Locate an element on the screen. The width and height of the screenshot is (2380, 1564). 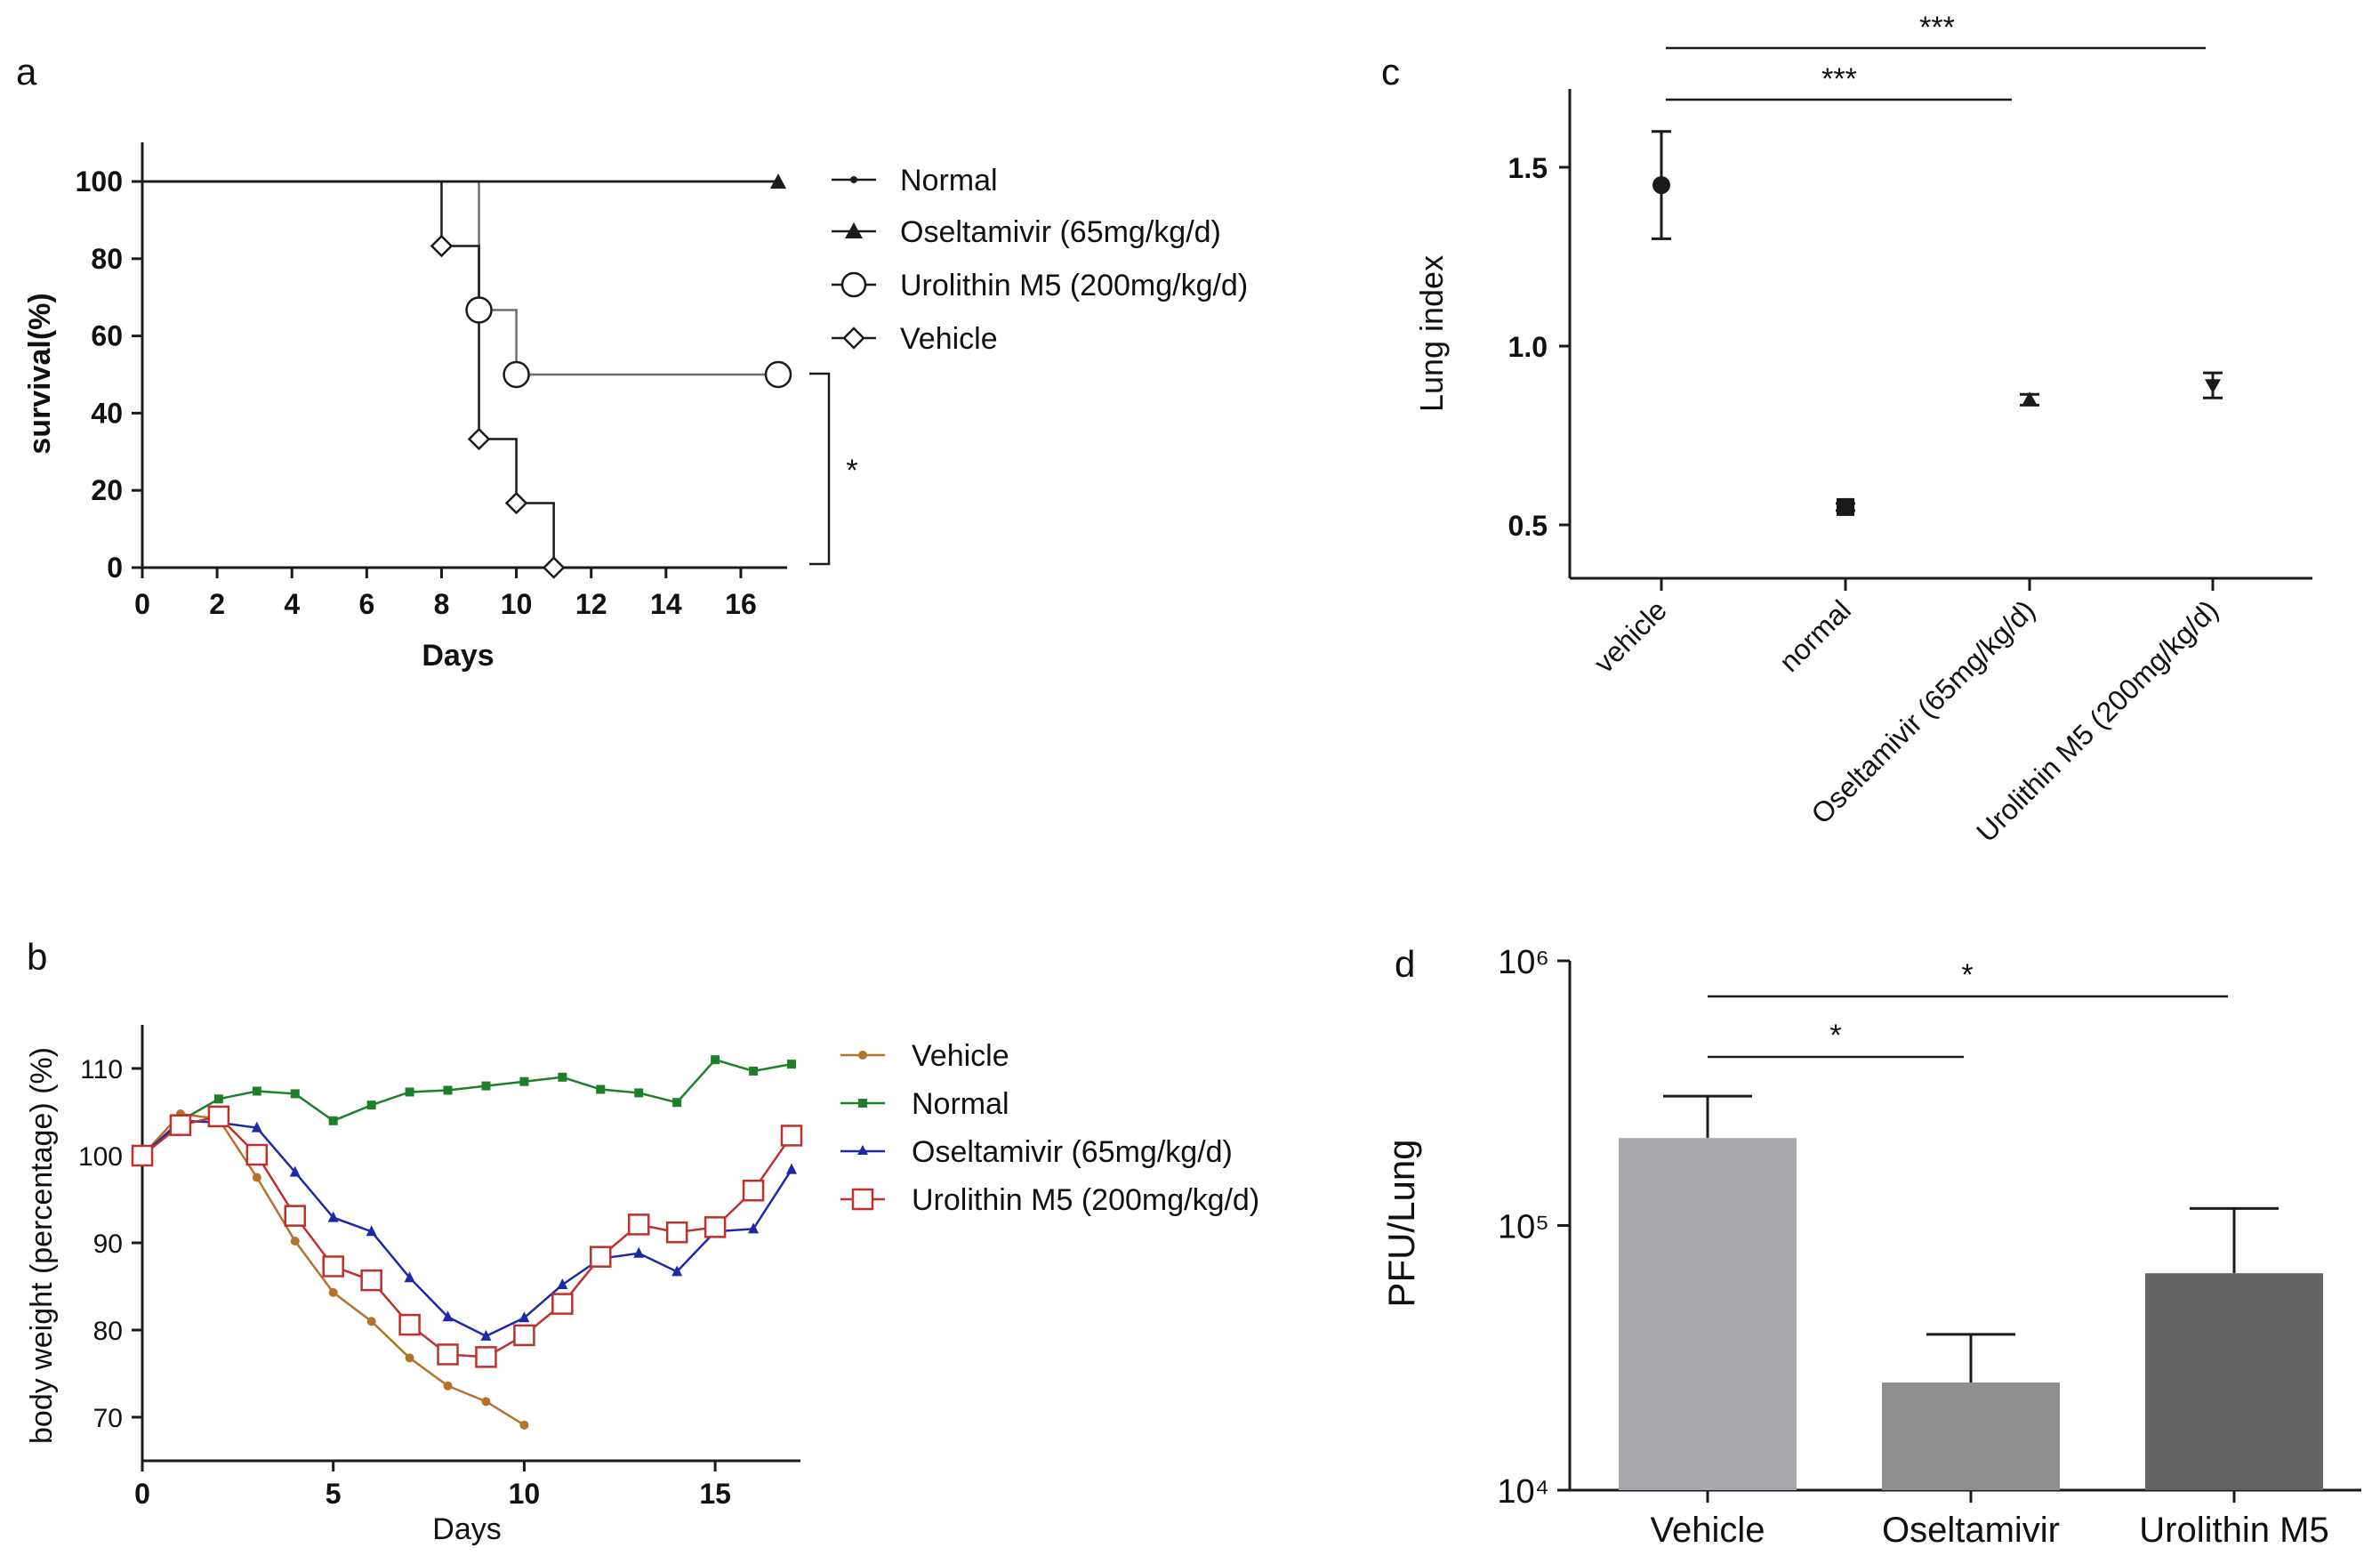
legend-a-oseltamivir-label: Oseltamivir (65mg/kg/d) is located at coordinates (1060, 232).